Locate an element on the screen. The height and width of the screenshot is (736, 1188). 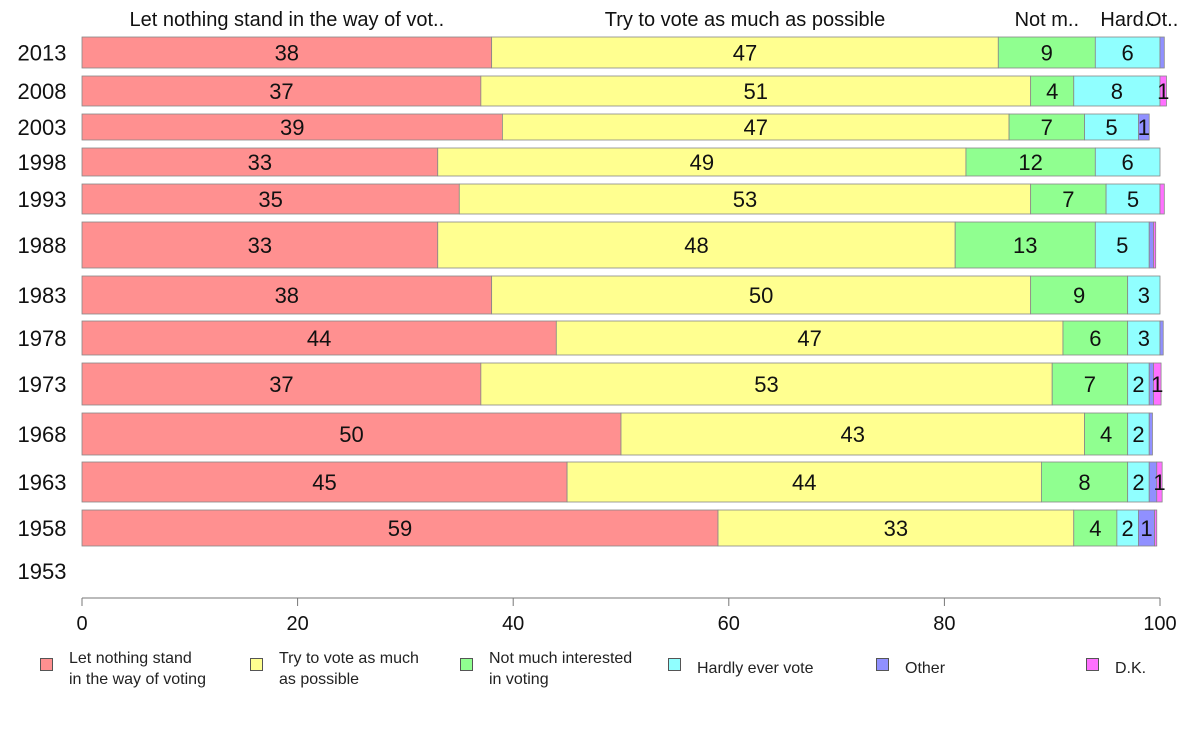
year-label: 1993 is located at coordinates (42, 199).